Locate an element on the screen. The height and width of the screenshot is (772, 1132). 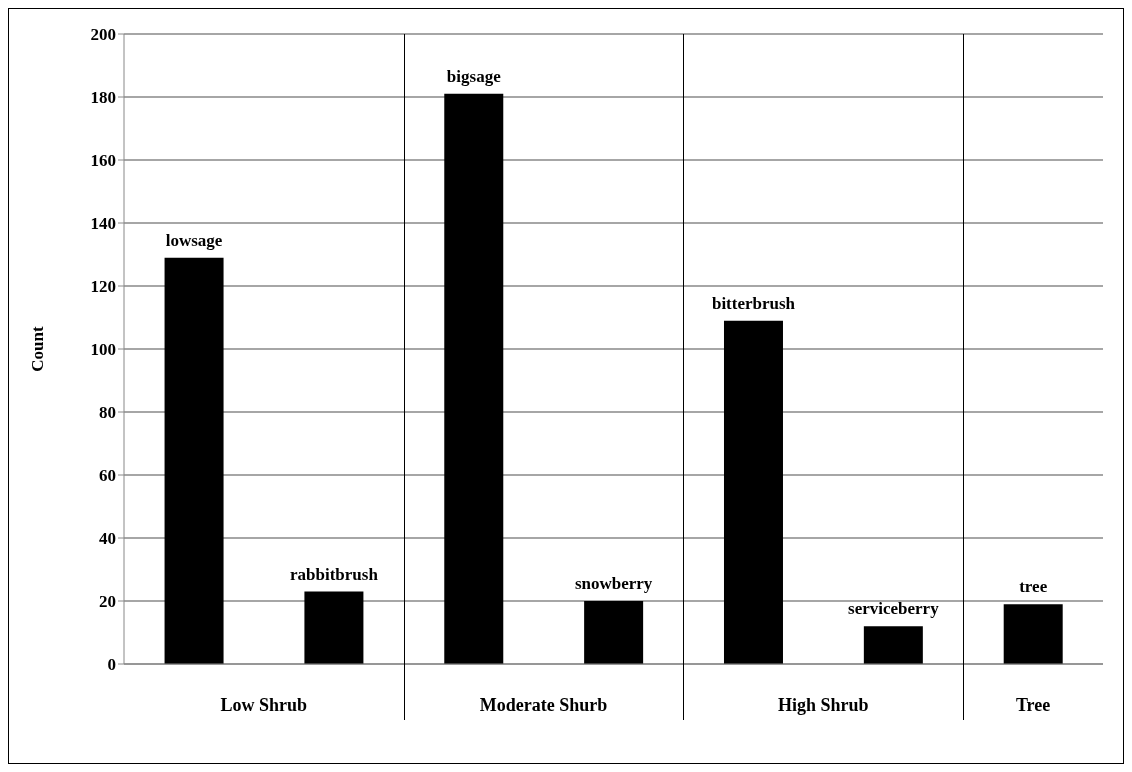
x-tick-label: serviceberry is located at coordinates (894, 609).